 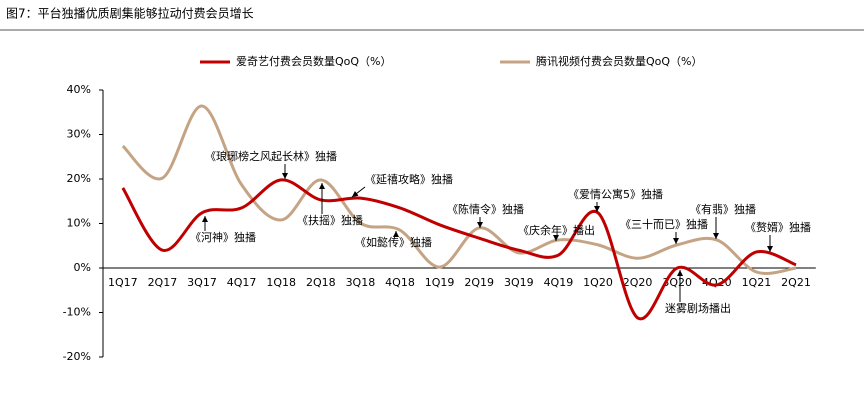 I want to click on x-tick-label: 2Q18, so click(x=321, y=282).